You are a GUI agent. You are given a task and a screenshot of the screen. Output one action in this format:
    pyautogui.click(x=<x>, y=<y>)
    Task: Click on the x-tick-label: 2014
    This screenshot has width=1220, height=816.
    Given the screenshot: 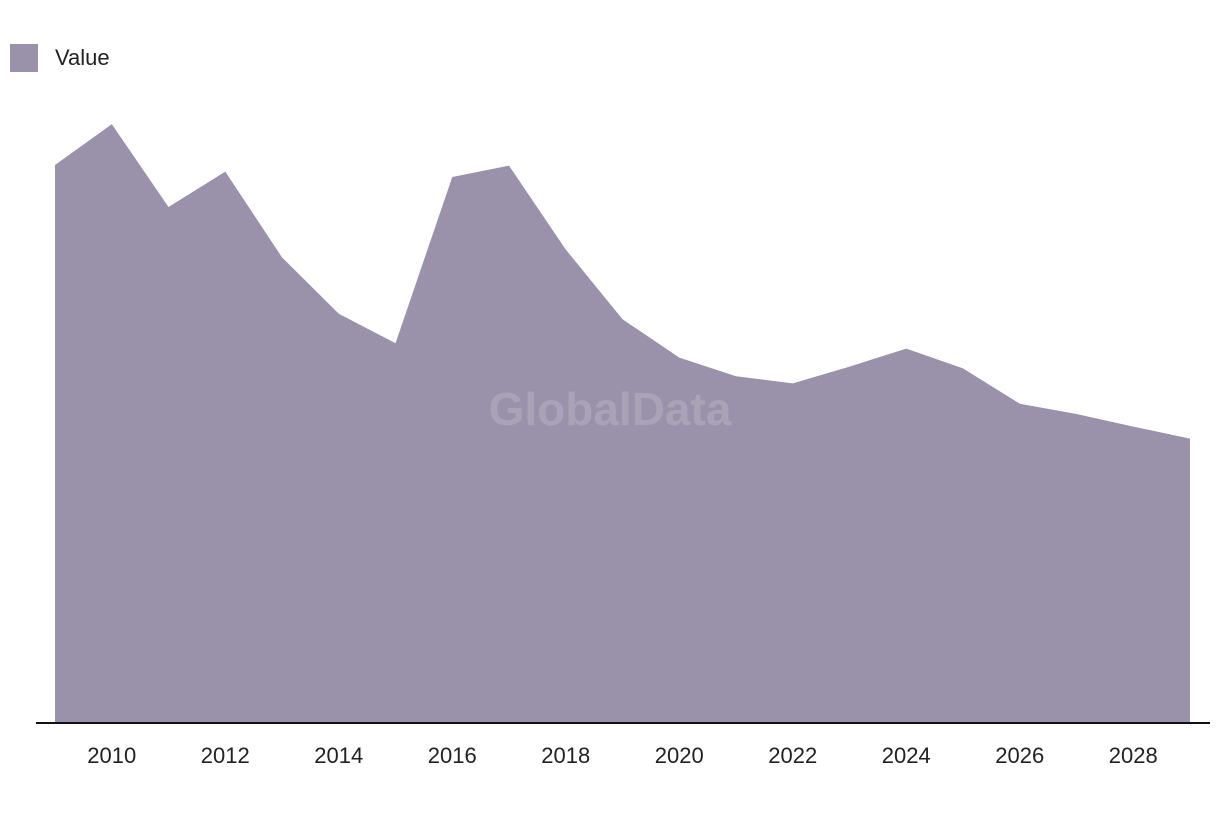 What is the action you would take?
    pyautogui.click(x=338, y=755)
    